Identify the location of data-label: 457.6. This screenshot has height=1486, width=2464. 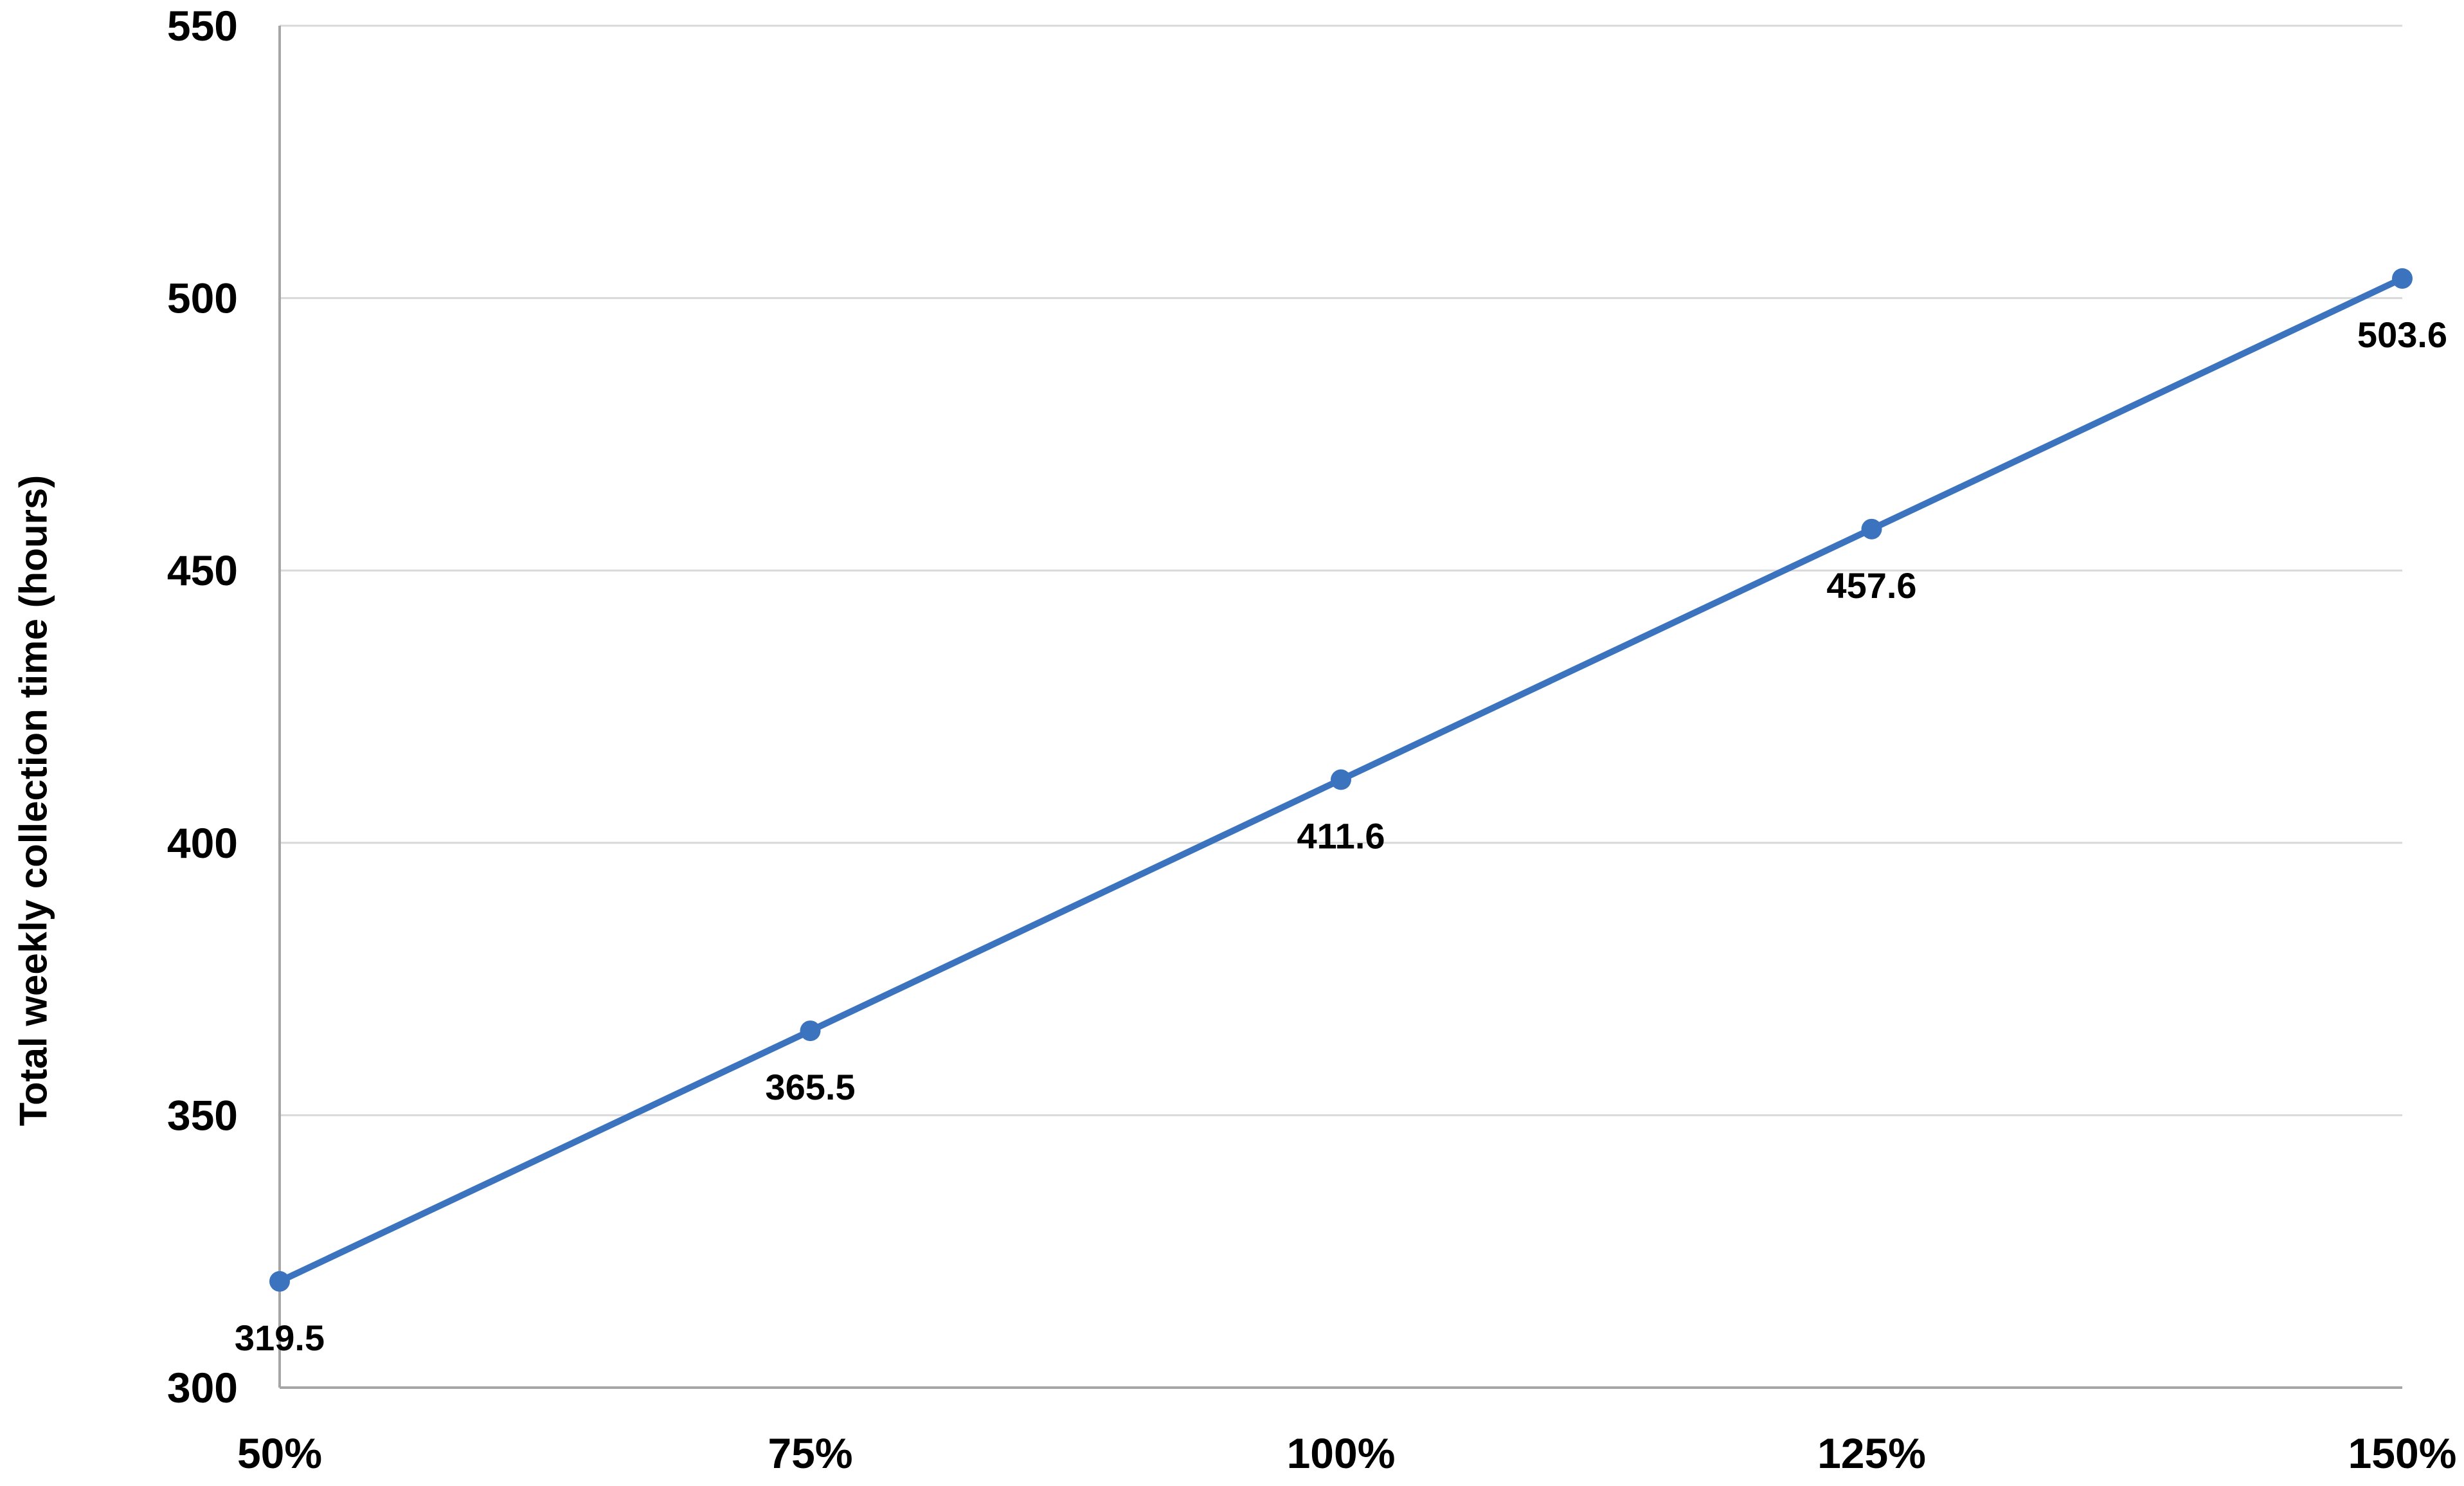
(1871, 585).